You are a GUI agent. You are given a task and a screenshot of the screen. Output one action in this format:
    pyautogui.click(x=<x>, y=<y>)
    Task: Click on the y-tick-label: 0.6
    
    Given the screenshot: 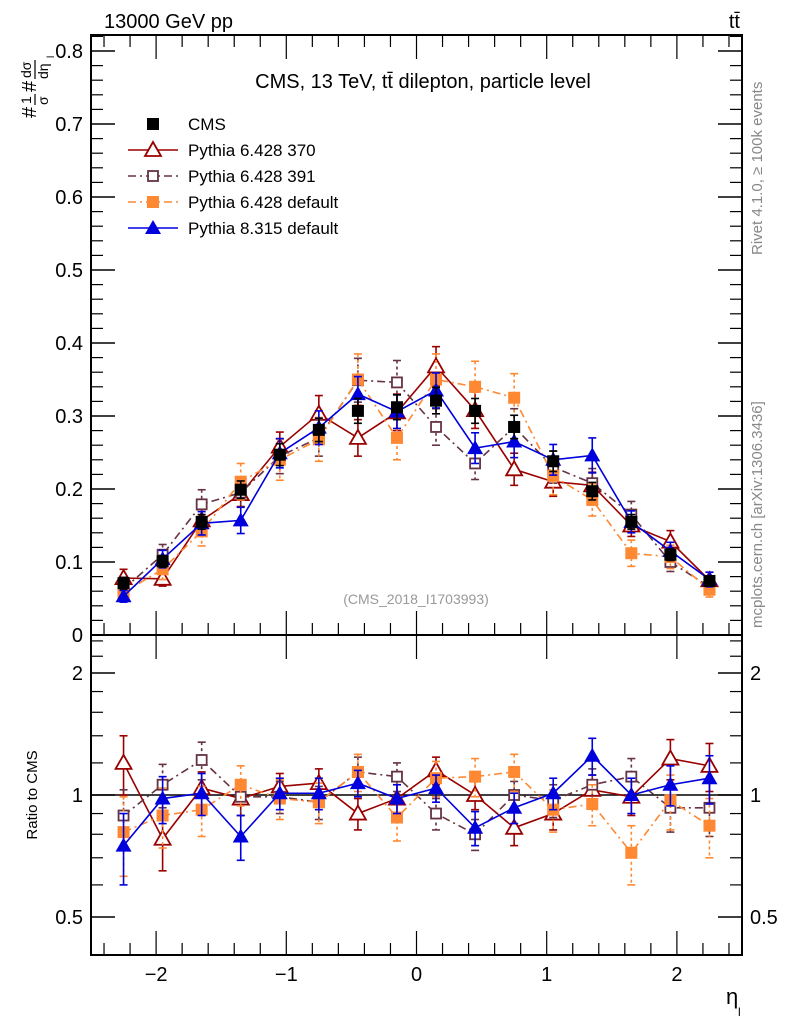 What is the action you would take?
    pyautogui.click(x=69, y=198)
    